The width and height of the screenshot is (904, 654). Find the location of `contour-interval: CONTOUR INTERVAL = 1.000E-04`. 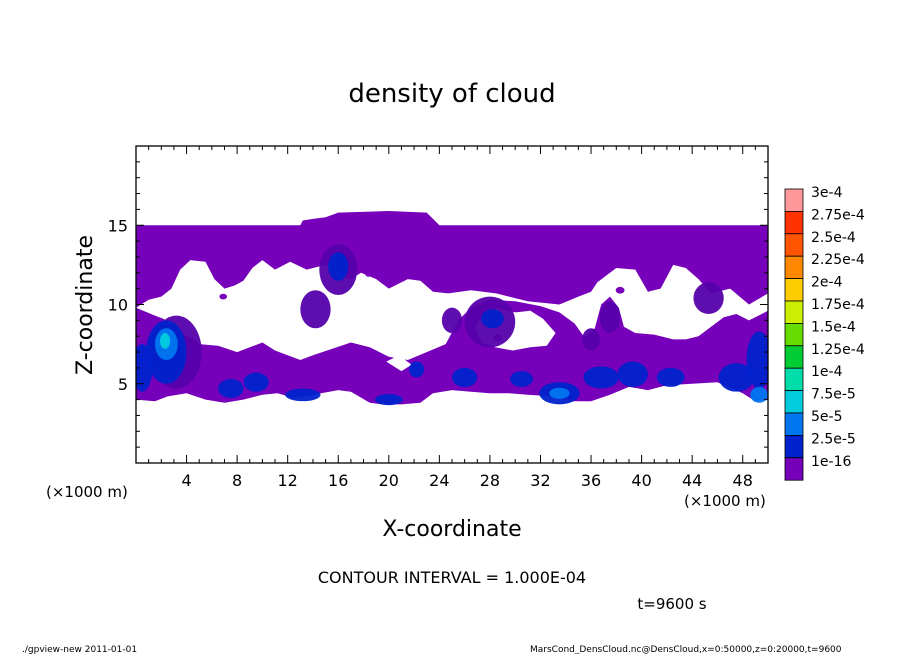

contour-interval: CONTOUR INTERVAL = 1.000E-04 is located at coordinates (452, 577).